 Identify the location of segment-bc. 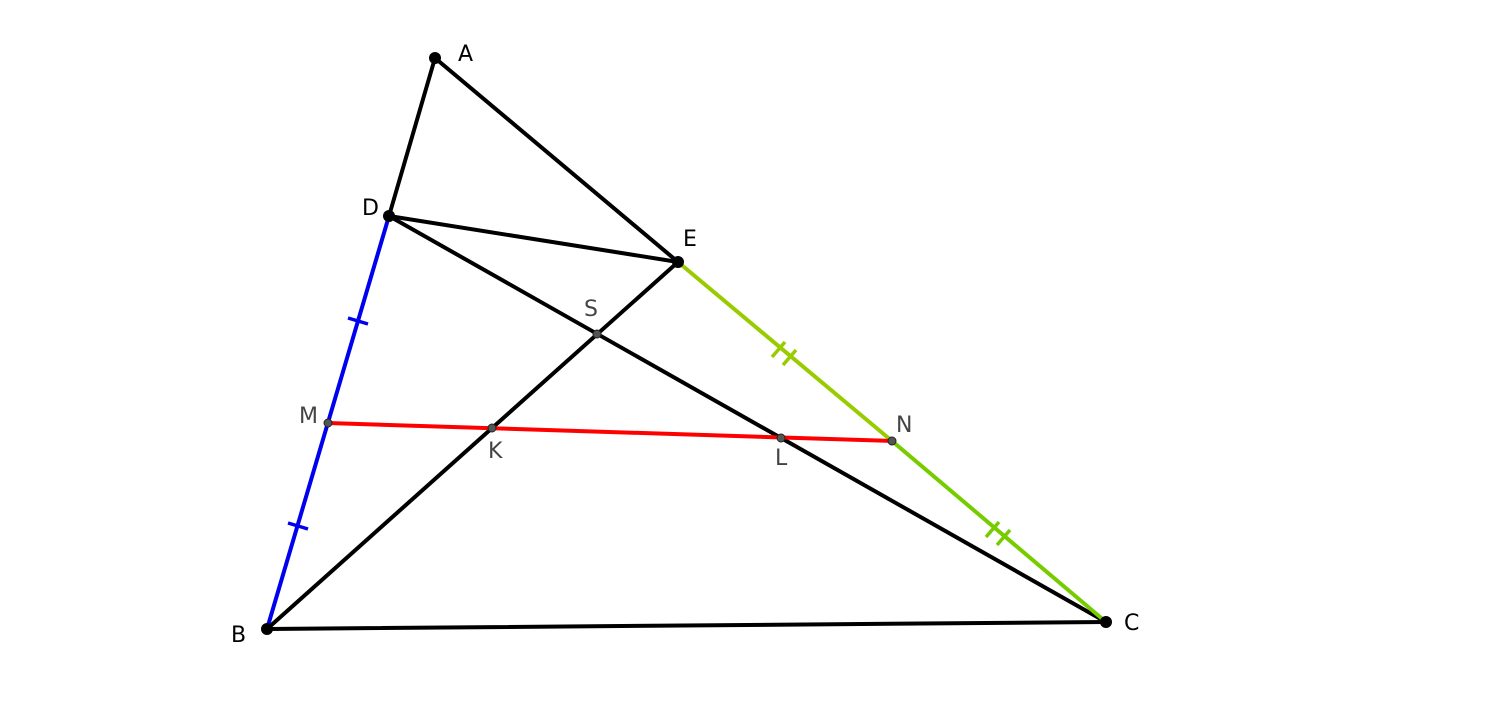
(686, 625).